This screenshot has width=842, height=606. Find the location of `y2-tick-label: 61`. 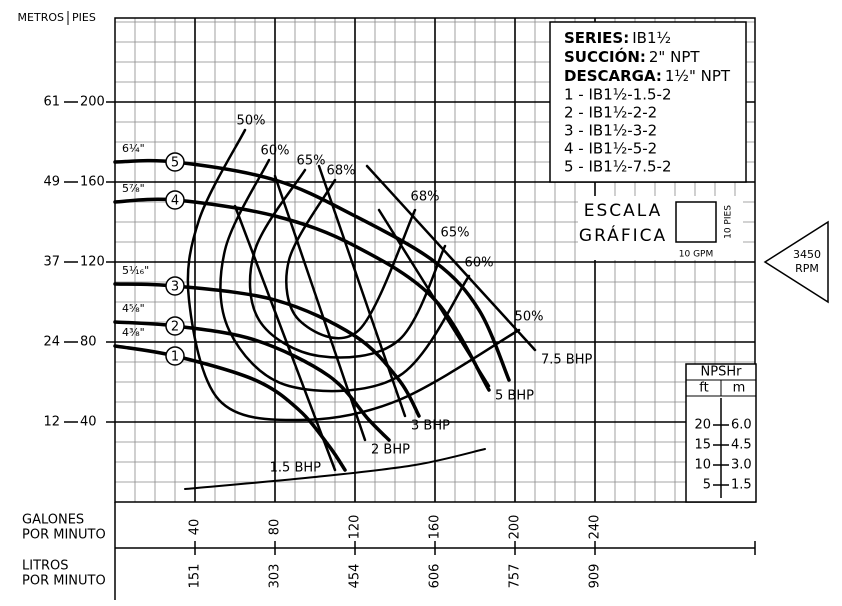

y2-tick-label: 61 is located at coordinates (51, 102).